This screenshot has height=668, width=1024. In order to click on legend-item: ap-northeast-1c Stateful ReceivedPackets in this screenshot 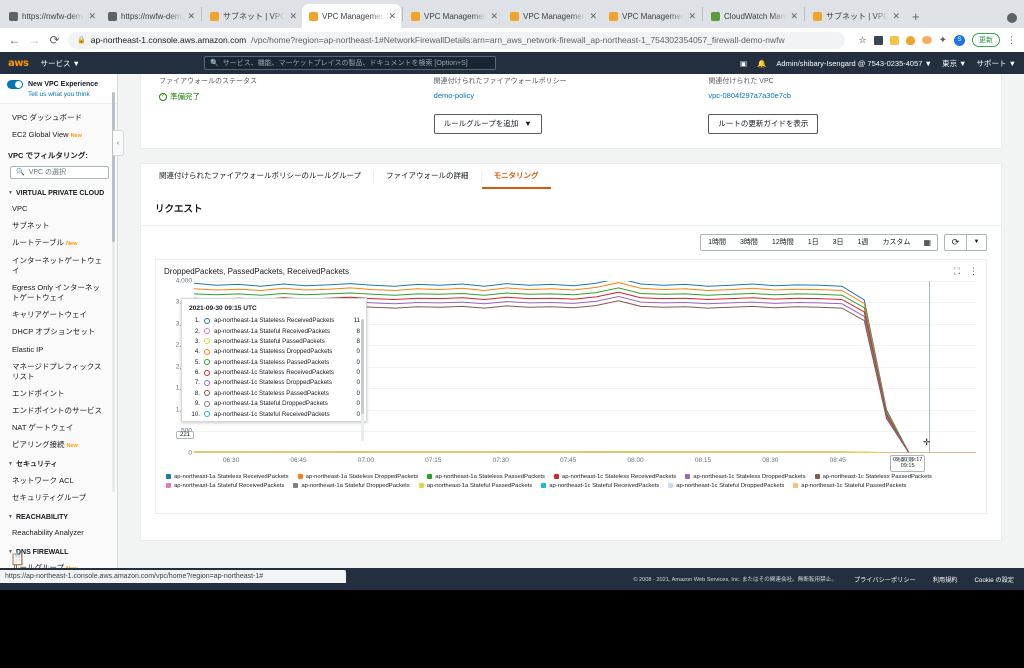, I will do `click(600, 486)`.